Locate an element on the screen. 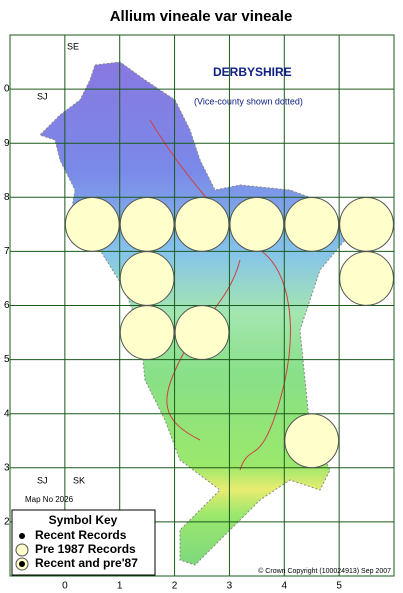 This screenshot has height=593, width=403. y-tick-label: 8 is located at coordinates (7, 197).